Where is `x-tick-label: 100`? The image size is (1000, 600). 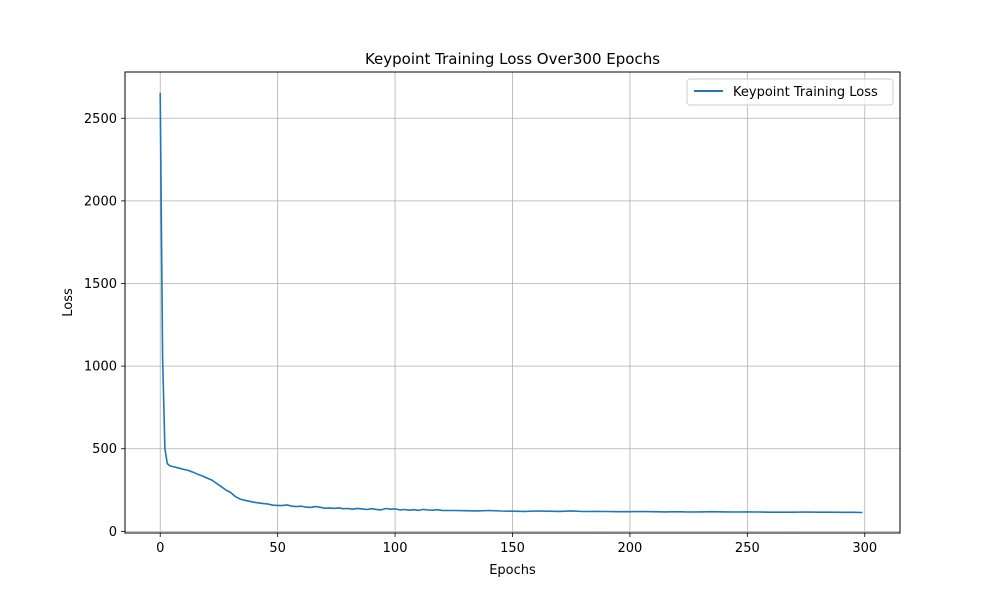
x-tick-label: 100 is located at coordinates (395, 548).